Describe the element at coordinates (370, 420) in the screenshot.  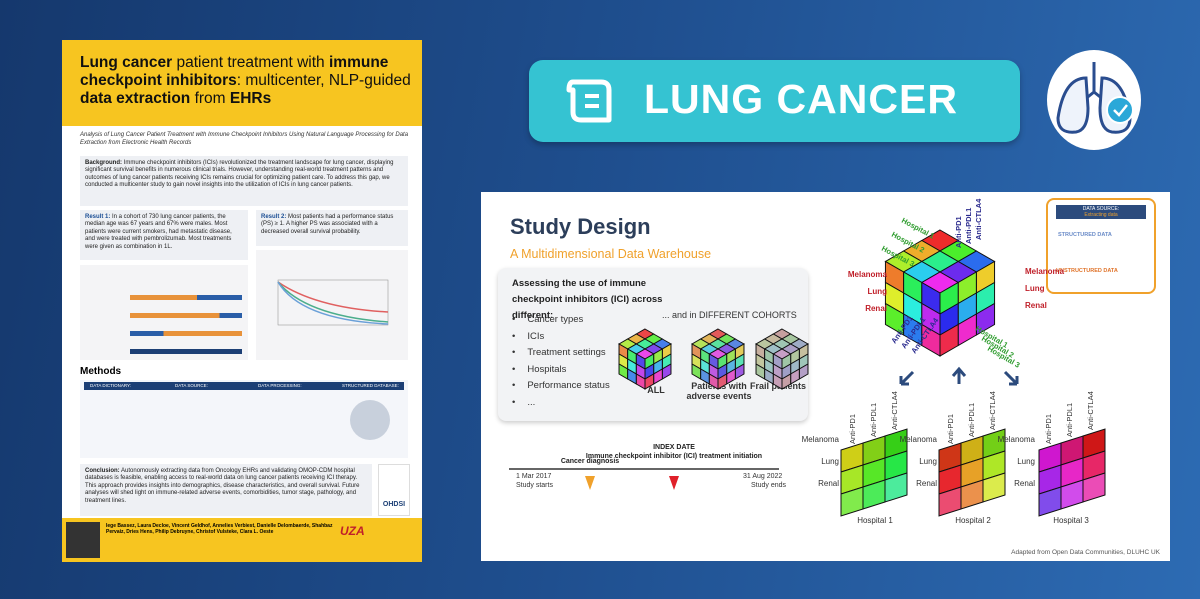
I see `database-icon` at that location.